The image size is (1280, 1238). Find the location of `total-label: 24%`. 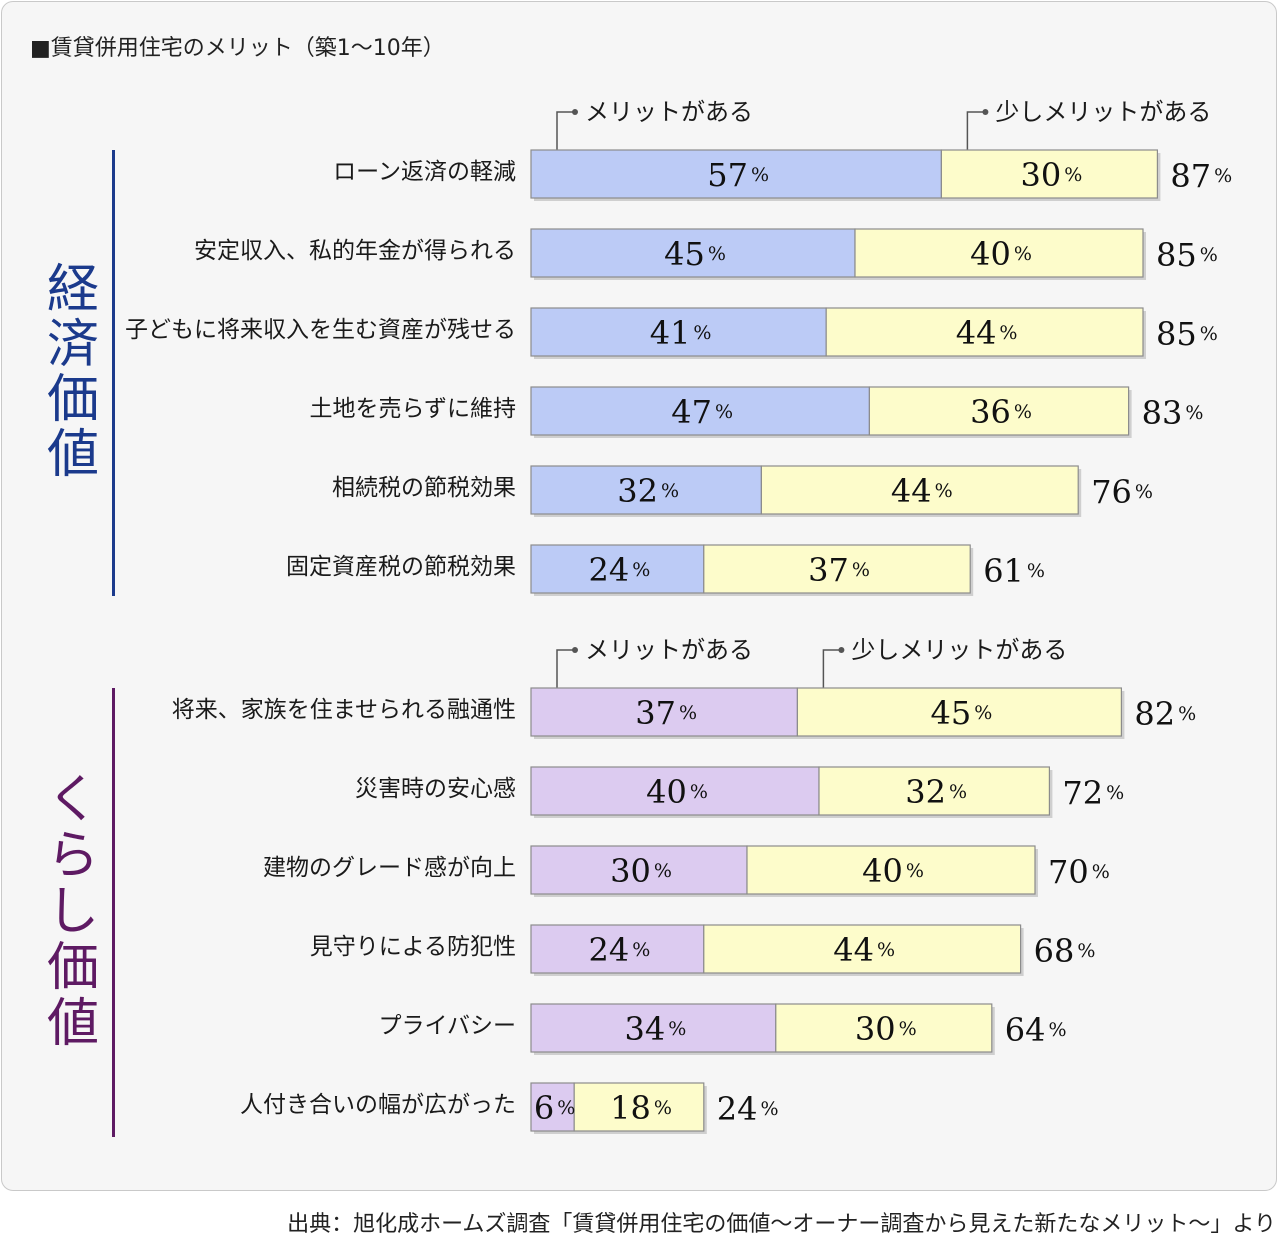

total-label: 24% is located at coordinates (748, 1109).